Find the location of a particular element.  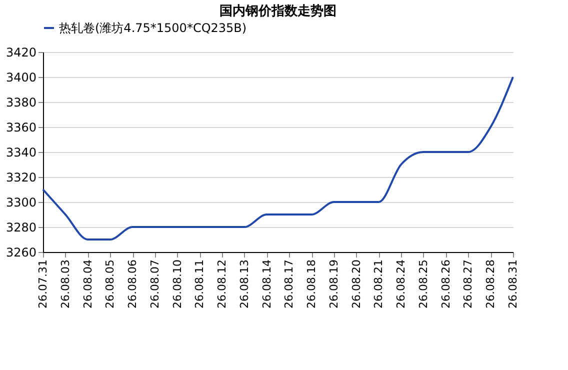

chart-title: 国内钢价指数走势图 is located at coordinates (278, 11).